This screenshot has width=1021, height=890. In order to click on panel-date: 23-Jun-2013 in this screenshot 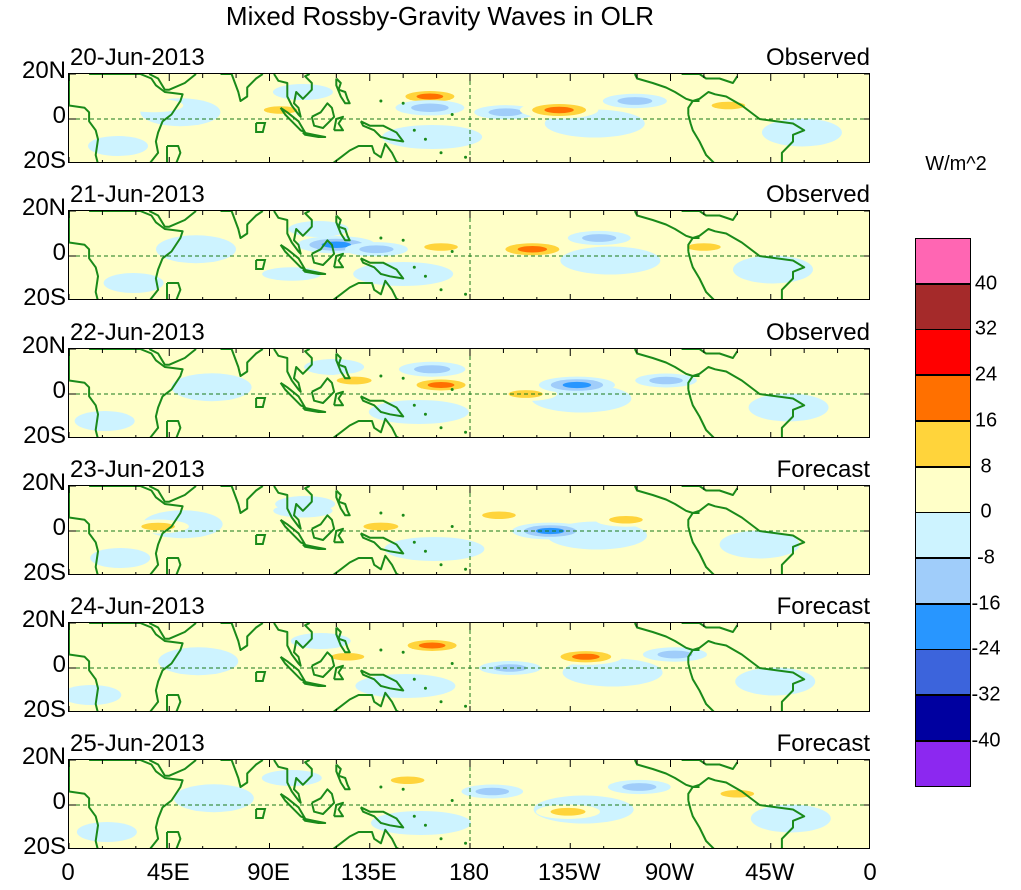, I will do `click(137, 469)`.